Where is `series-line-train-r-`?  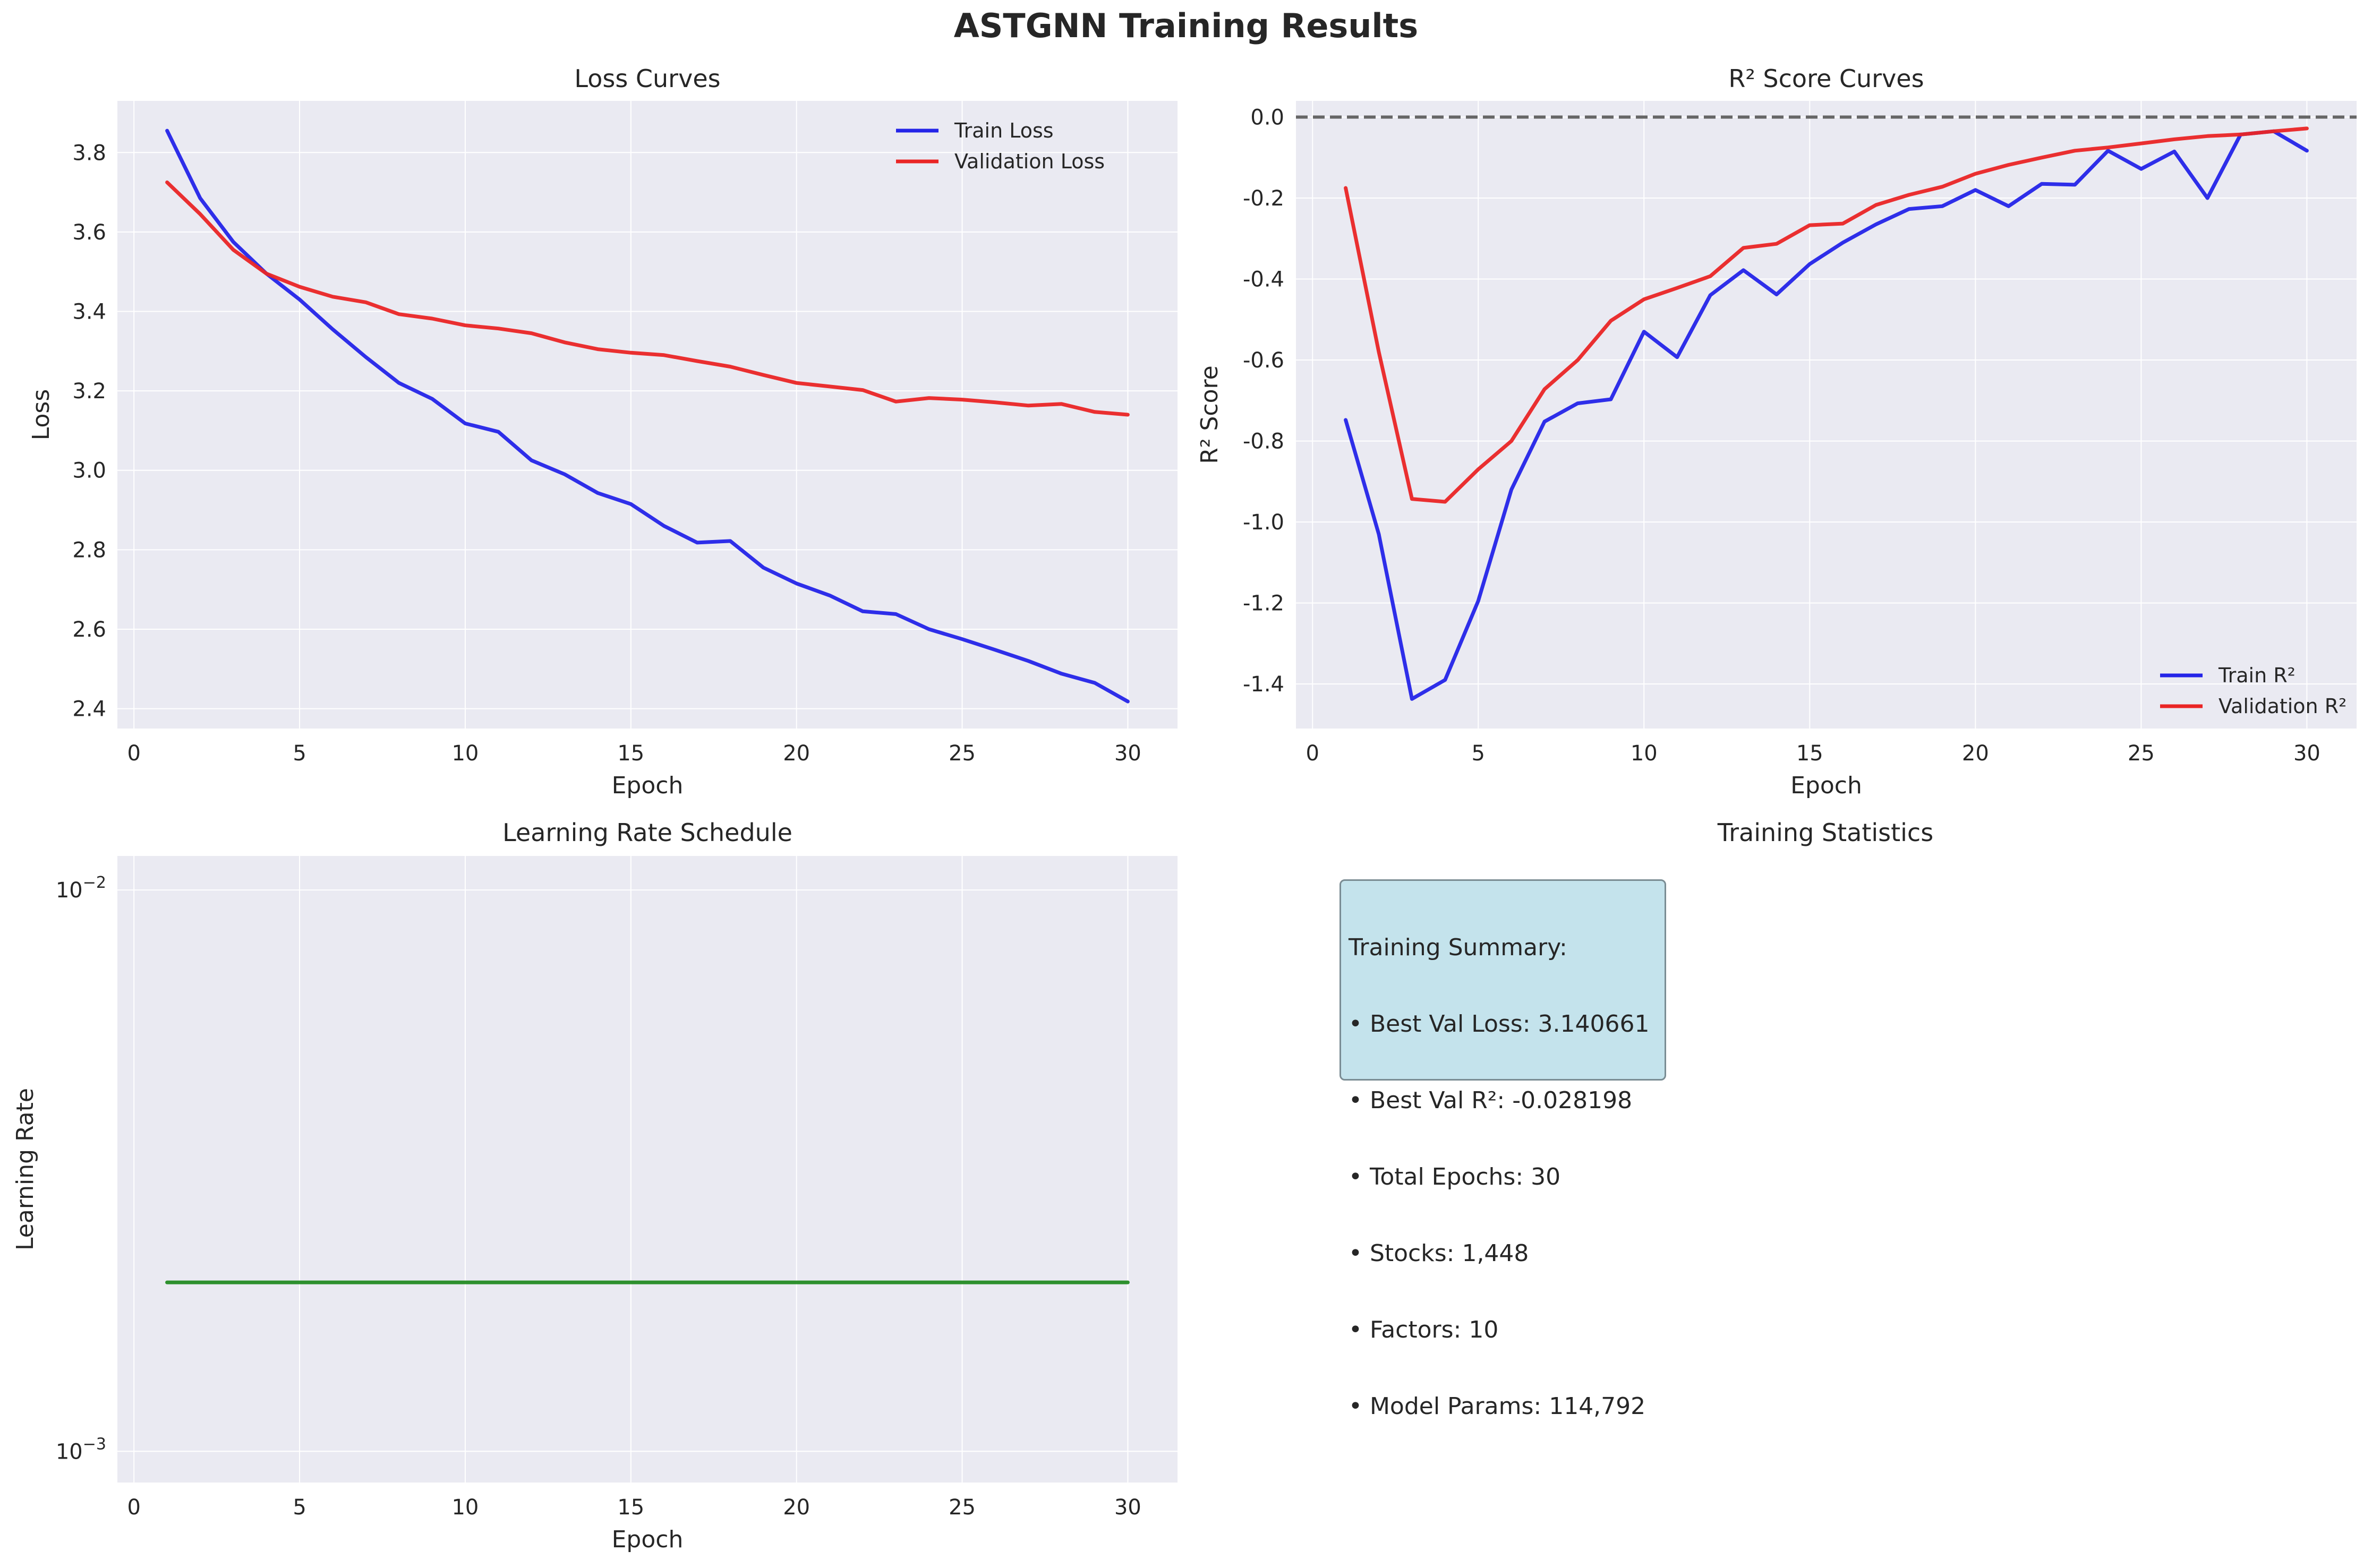
series-line-train-r- is located at coordinates (1826, 415).